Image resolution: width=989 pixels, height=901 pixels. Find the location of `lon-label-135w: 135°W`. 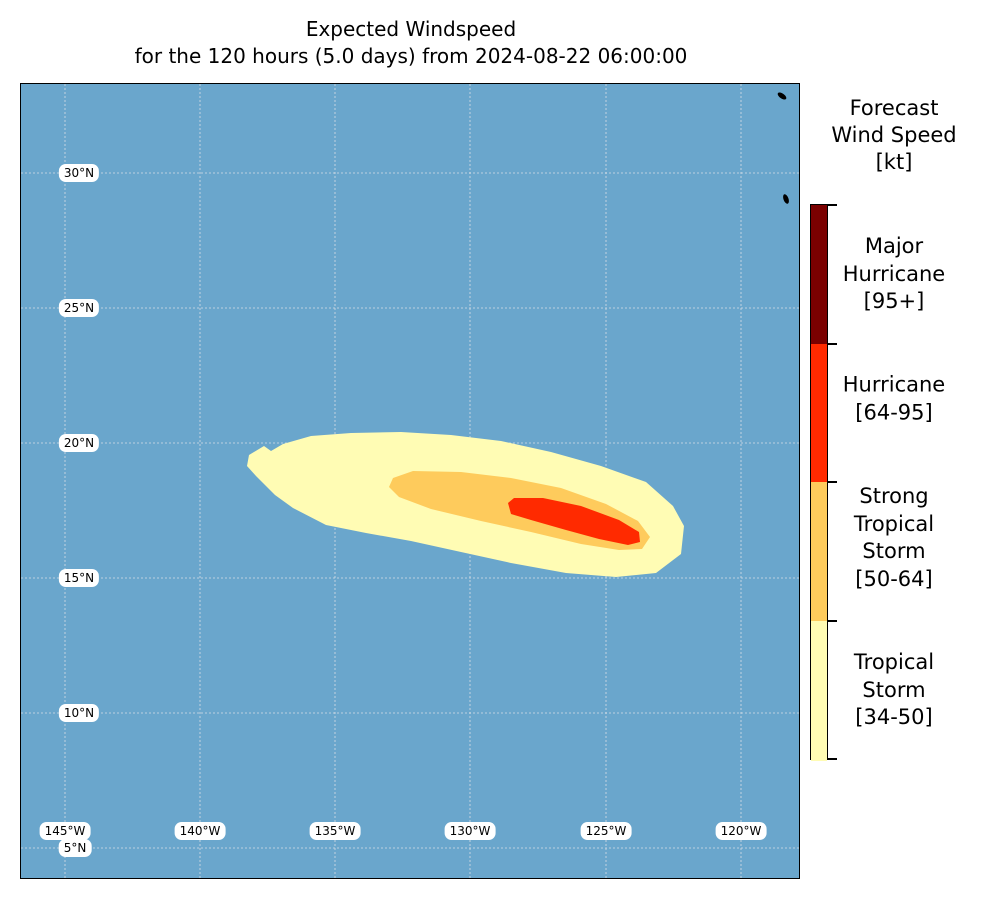

lon-label-135w: 135°W is located at coordinates (335, 831).